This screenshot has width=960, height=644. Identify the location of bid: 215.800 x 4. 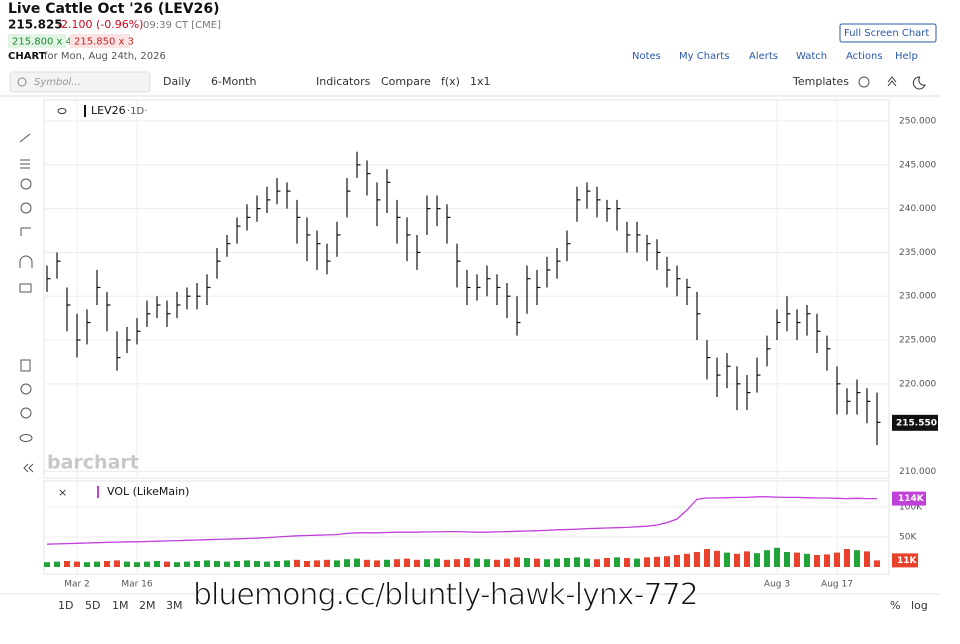
(42, 42).